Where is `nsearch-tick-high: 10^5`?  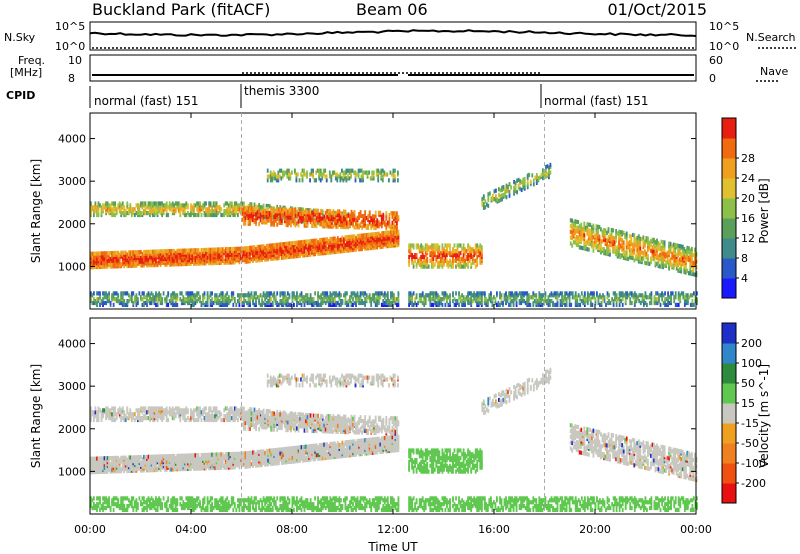
nsearch-tick-high: 10^5 is located at coordinates (724, 26).